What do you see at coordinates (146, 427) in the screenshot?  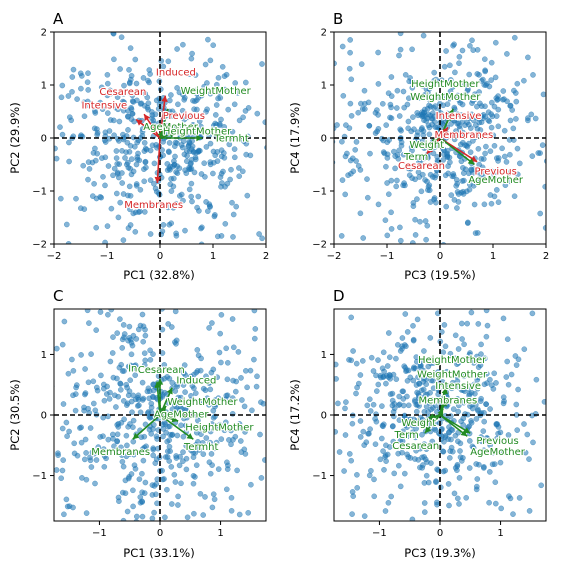 I see `vector-arrow-shaft` at bounding box center [146, 427].